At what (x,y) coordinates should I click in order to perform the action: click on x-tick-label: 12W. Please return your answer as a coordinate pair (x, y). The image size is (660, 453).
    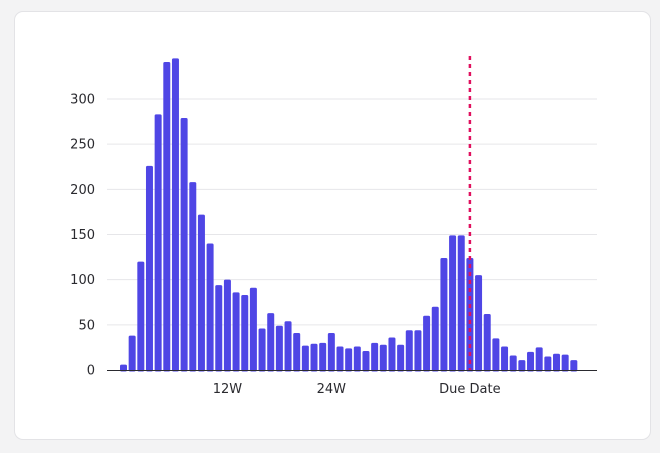
    Looking at the image, I should click on (228, 389).